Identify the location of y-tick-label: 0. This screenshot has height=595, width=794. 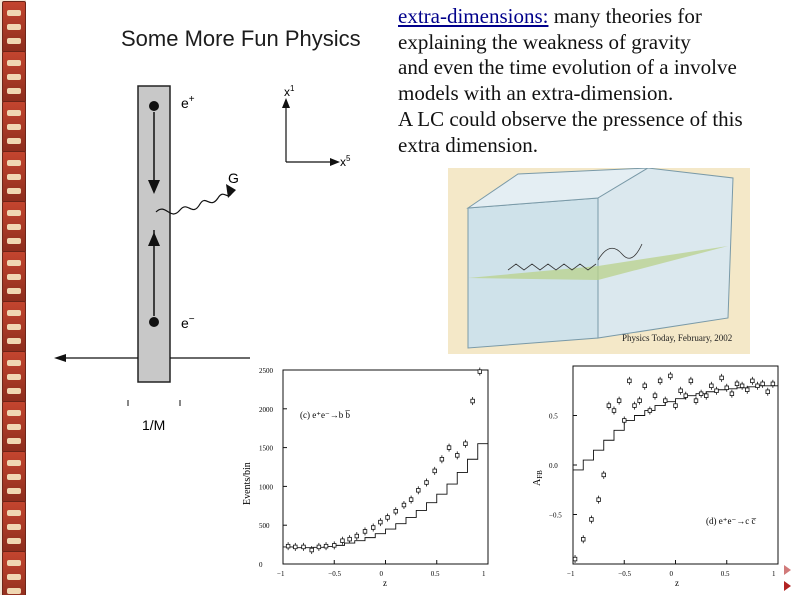
(261, 565).